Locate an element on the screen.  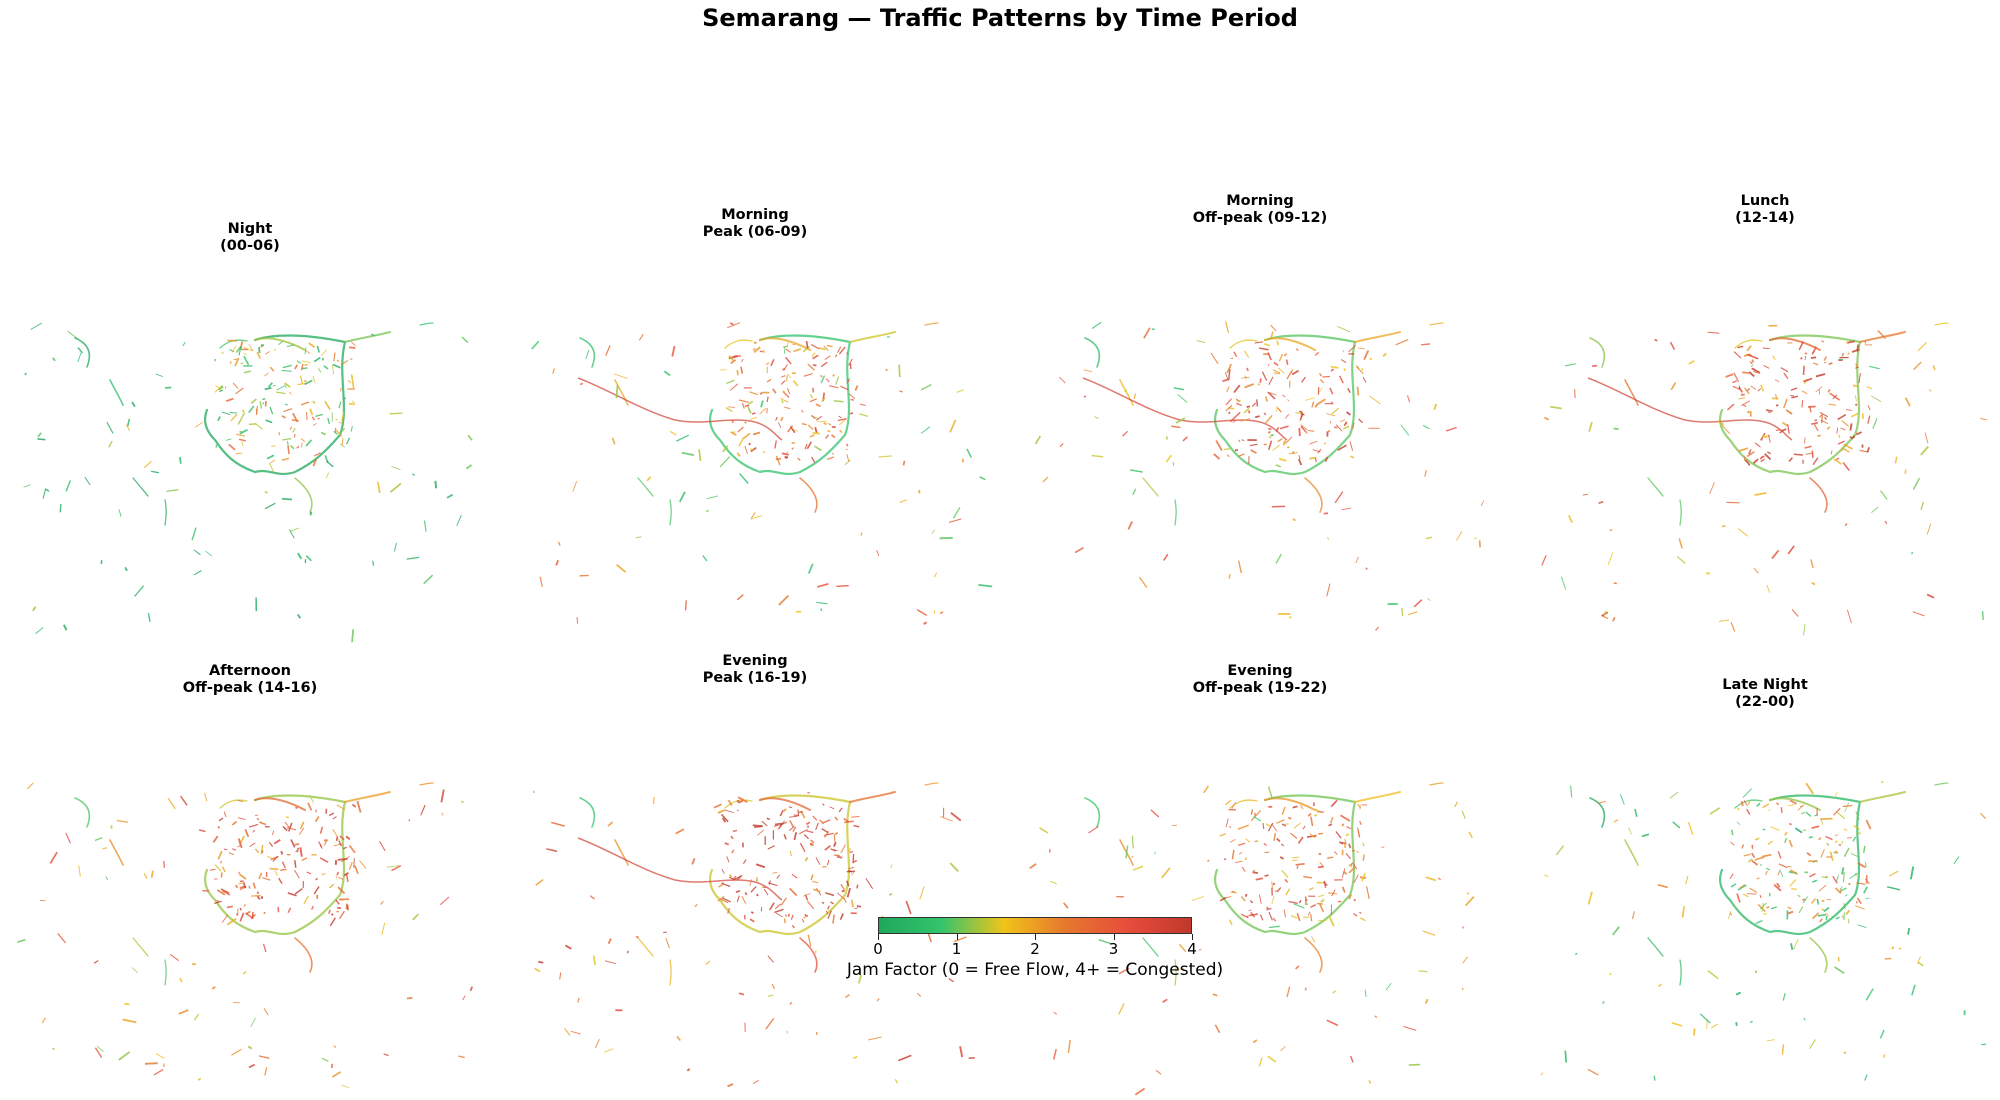
panel-title: Afternoon Off-peak (14-16) is located at coordinates (250, 680).